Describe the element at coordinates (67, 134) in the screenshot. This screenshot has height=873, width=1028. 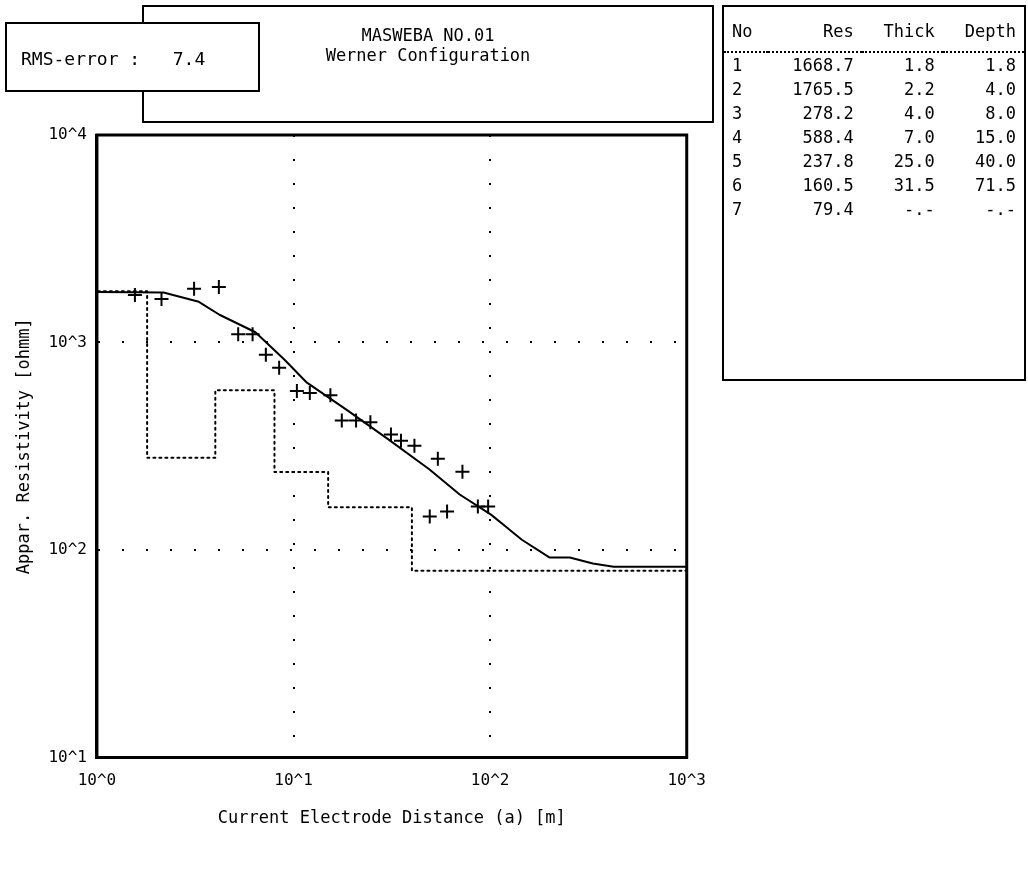
I see `y-tick-label: 10^4` at that location.